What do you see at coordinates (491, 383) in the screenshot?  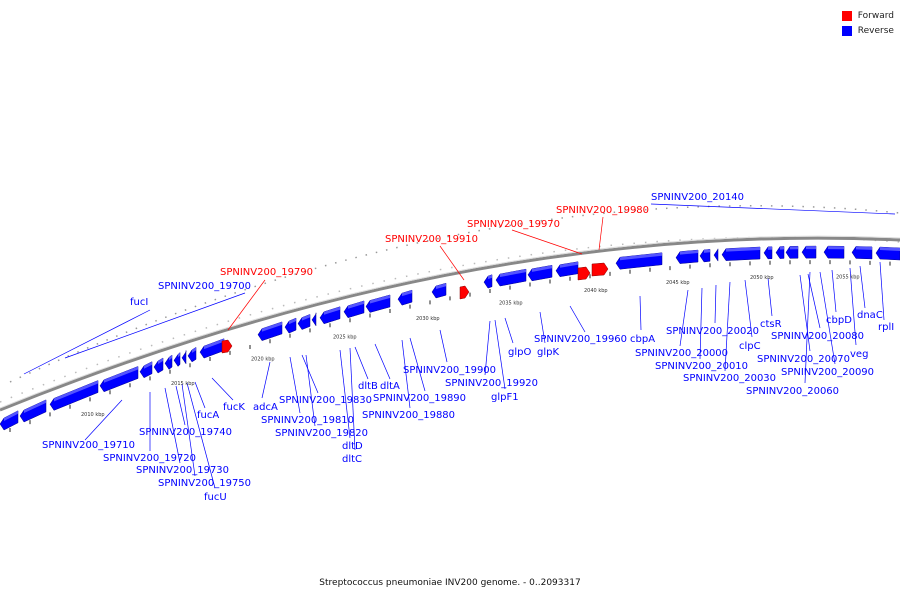 I see `gene-label: SPNINV200_19920` at bounding box center [491, 383].